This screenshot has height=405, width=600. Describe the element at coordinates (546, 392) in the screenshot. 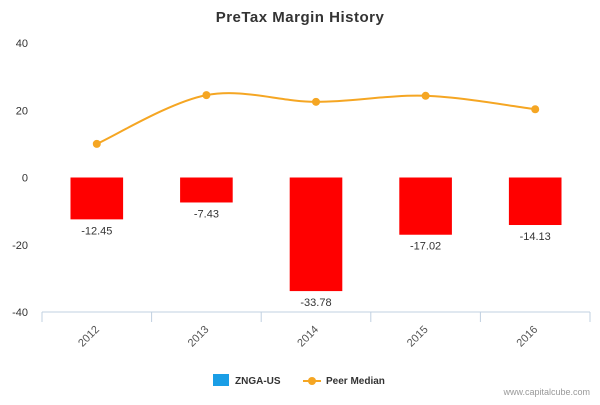

I see `watermark: www.capitalcube.com` at that location.